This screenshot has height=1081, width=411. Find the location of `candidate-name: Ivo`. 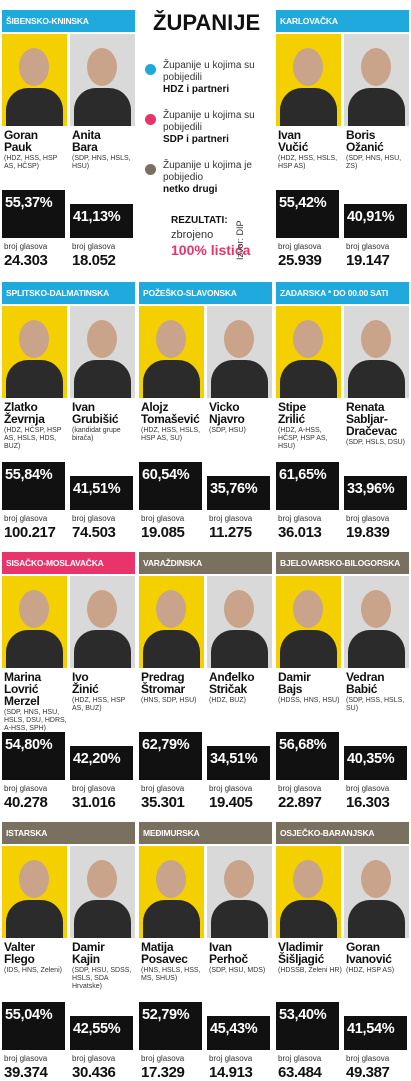

candidate-name: Ivo is located at coordinates (80, 677).